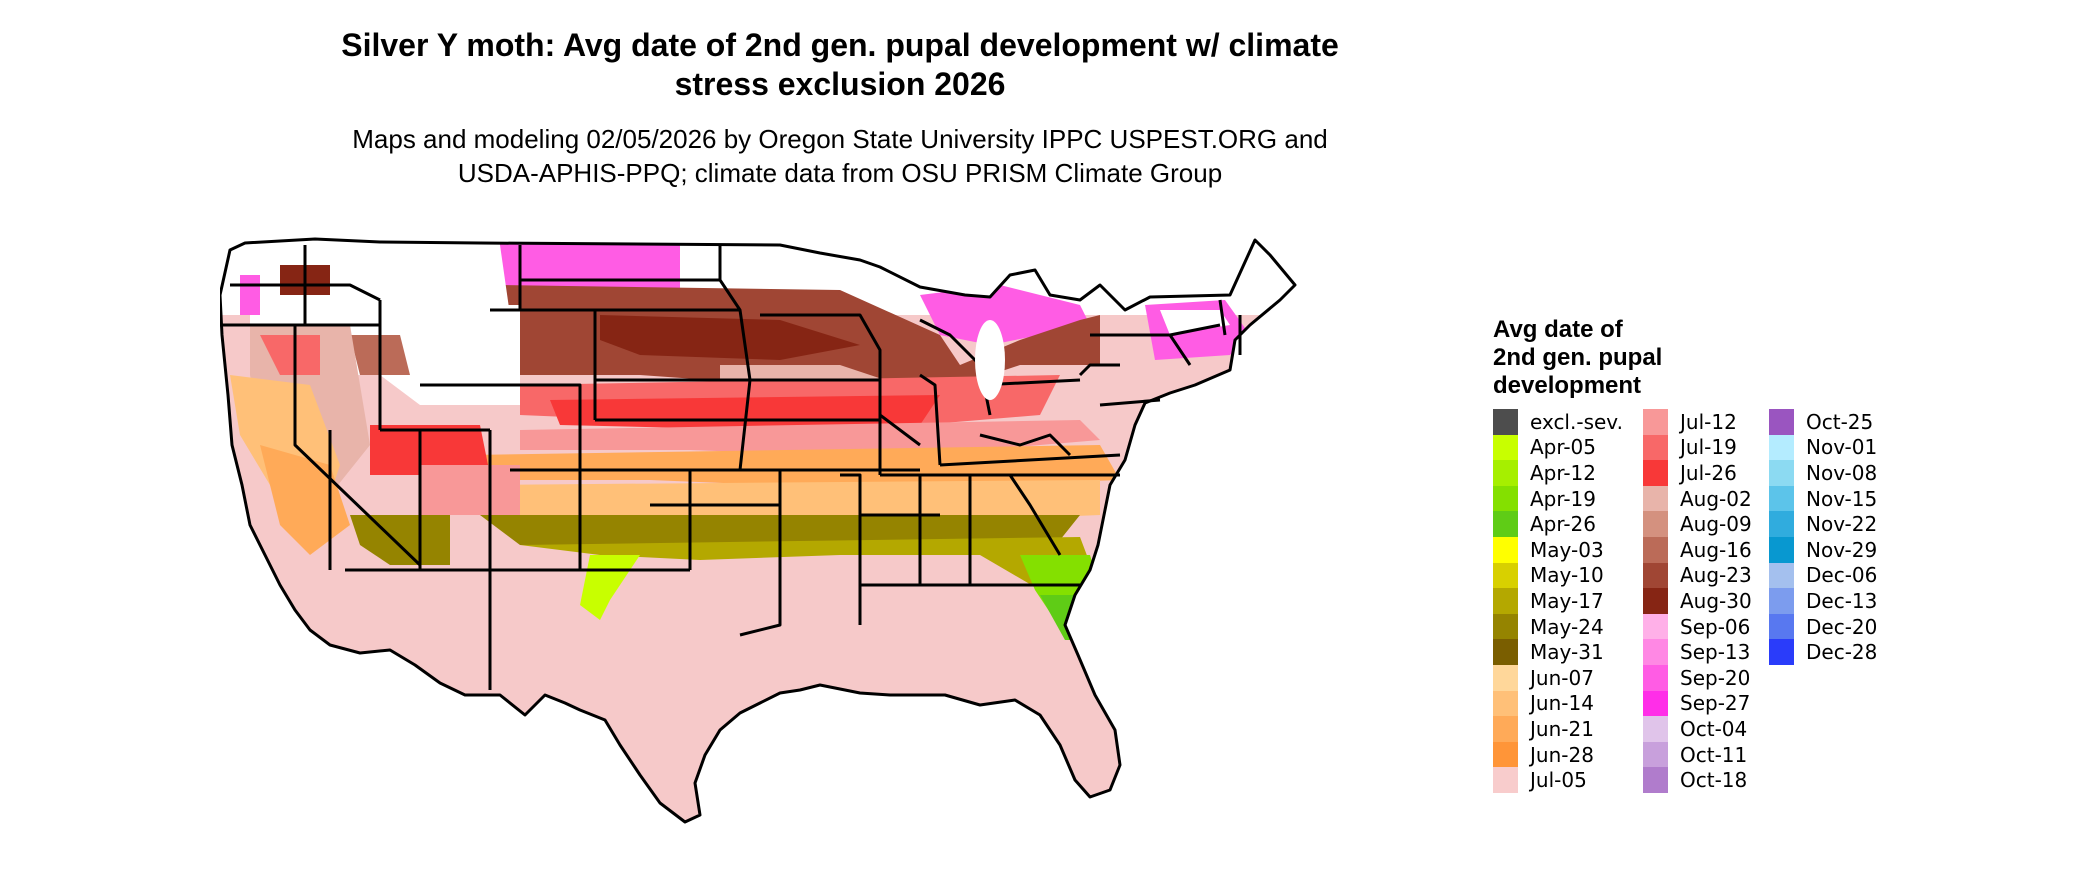  Describe the element at coordinates (1716, 575) in the screenshot. I see `legend-label: Aug-23` at that location.